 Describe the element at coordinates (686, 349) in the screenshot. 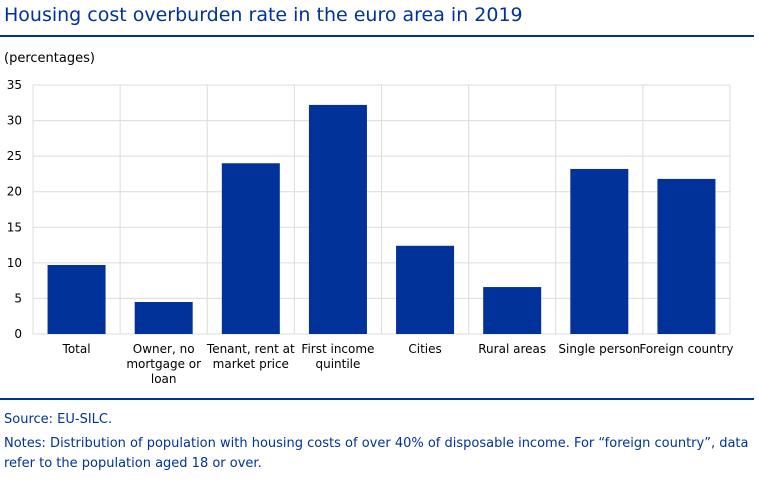

I see `x-tick-label: Foreign country` at that location.